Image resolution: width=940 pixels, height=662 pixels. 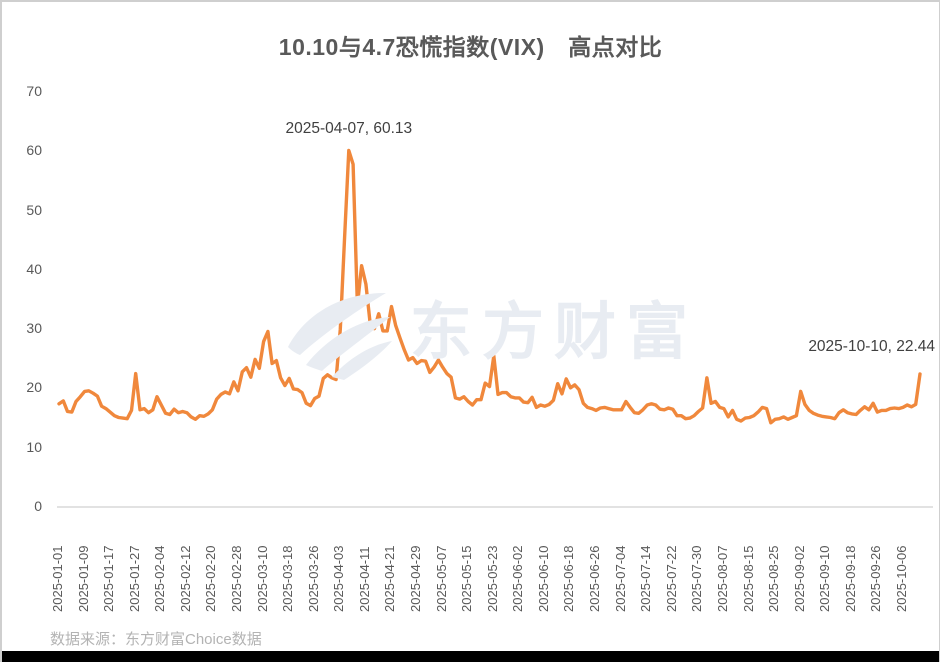 I want to click on annotation-peak: 2025-04-07, 60.13, so click(x=349, y=128).